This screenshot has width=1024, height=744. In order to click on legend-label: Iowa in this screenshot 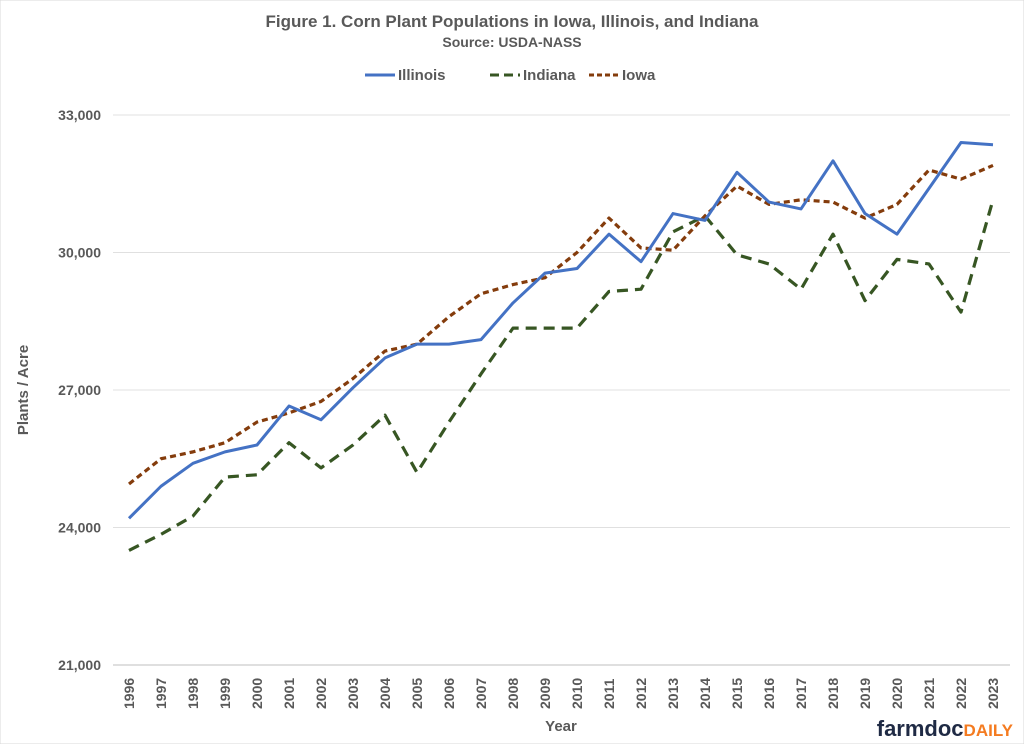, I will do `click(639, 75)`.